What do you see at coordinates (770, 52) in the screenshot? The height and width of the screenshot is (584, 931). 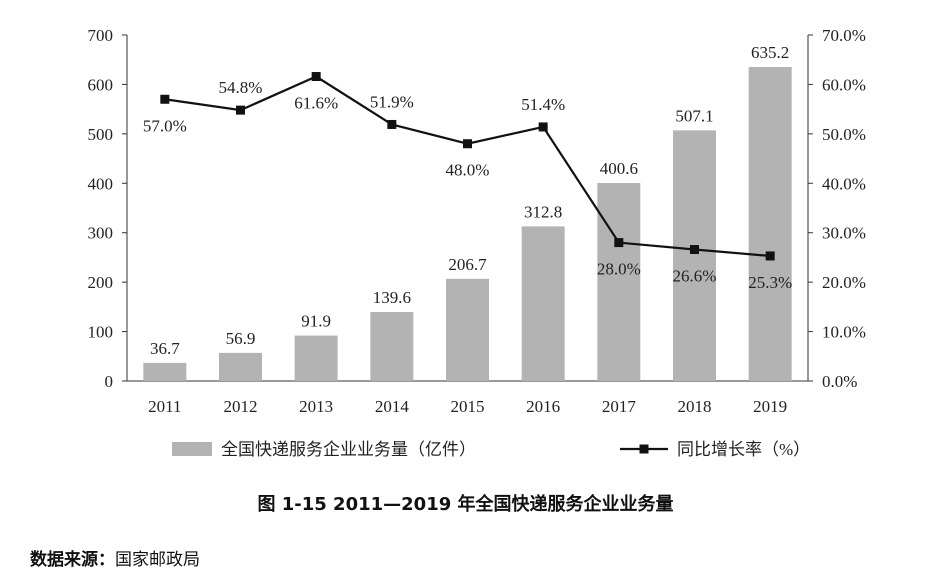 I see `bar-value-label: 635.2` at bounding box center [770, 52].